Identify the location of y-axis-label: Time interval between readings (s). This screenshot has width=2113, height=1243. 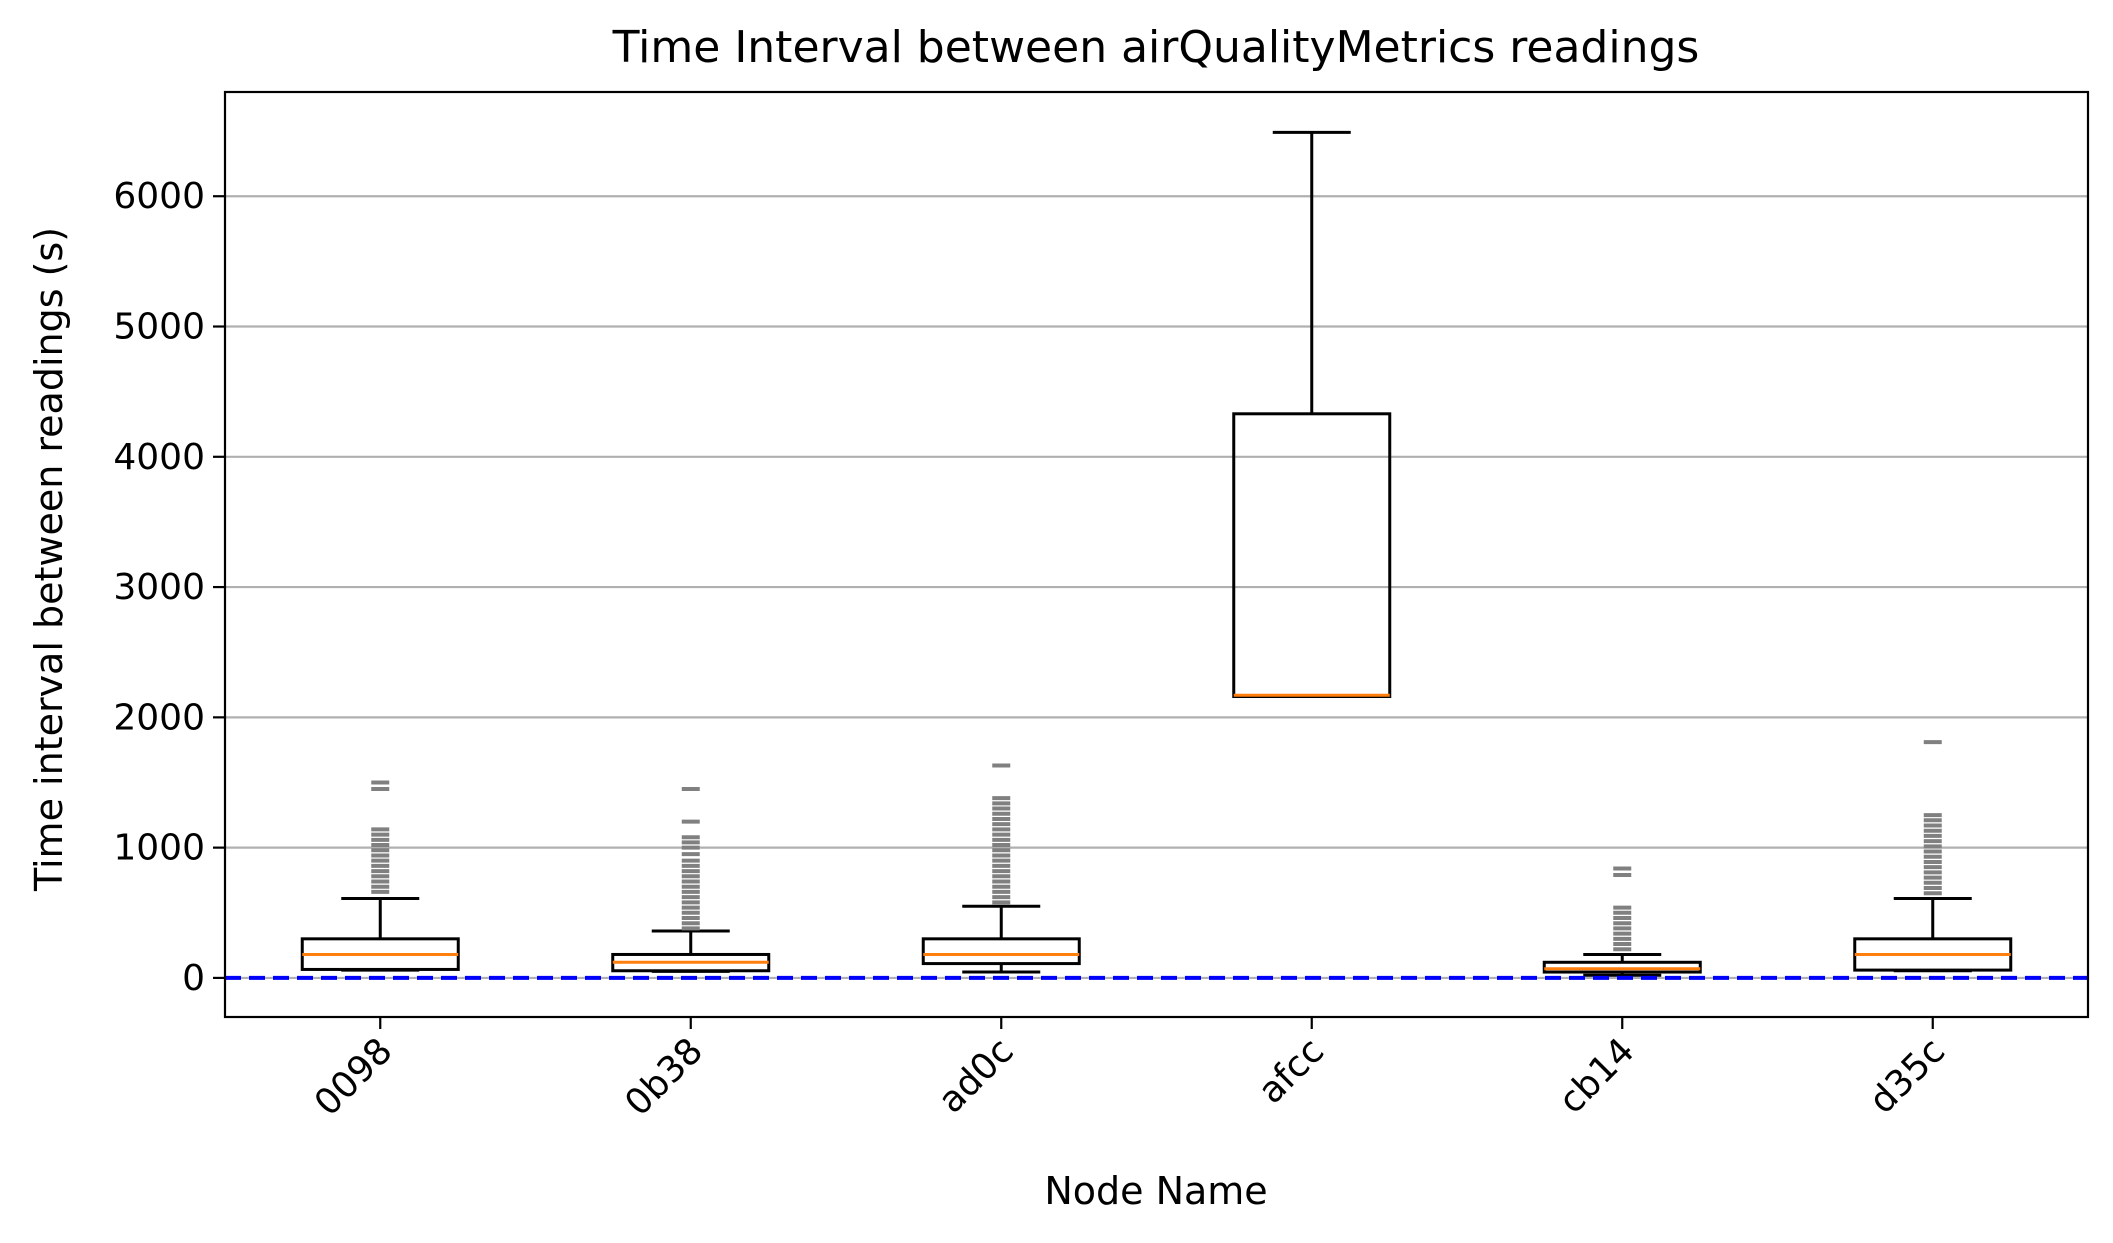
(49, 559).